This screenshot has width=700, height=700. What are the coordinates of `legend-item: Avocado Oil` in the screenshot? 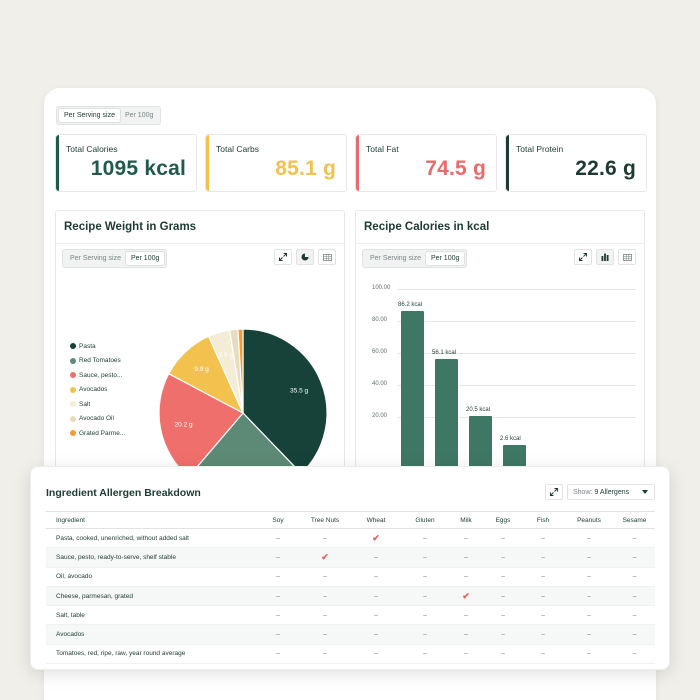 It's located at (97, 419).